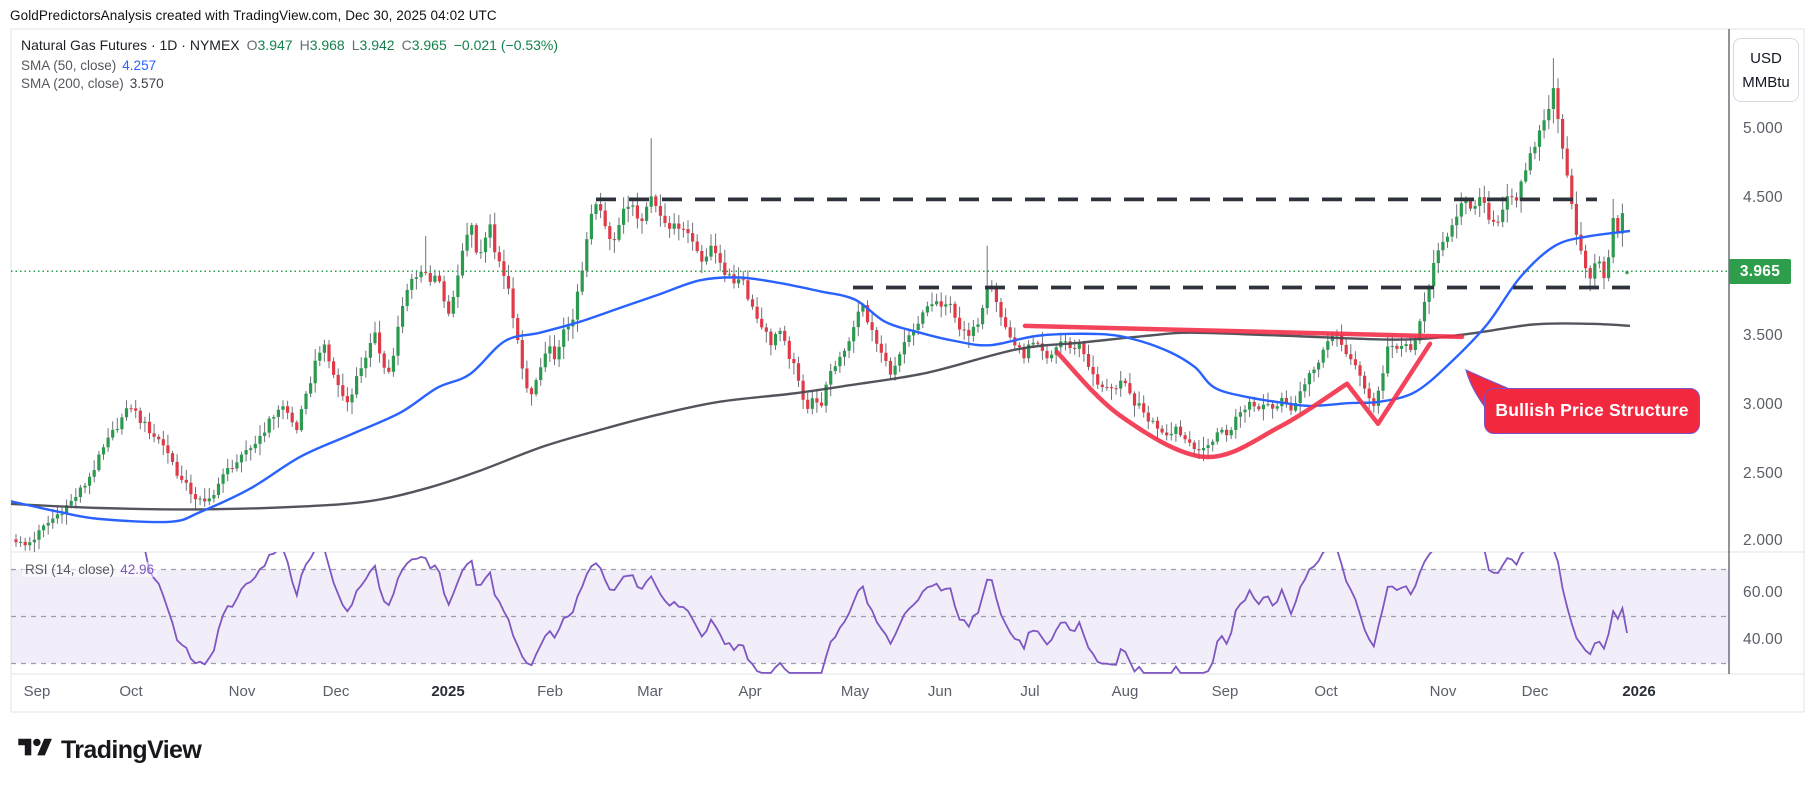  What do you see at coordinates (1763, 592) in the screenshot?
I see `rsi-tick-label: 60.00` at bounding box center [1763, 592].